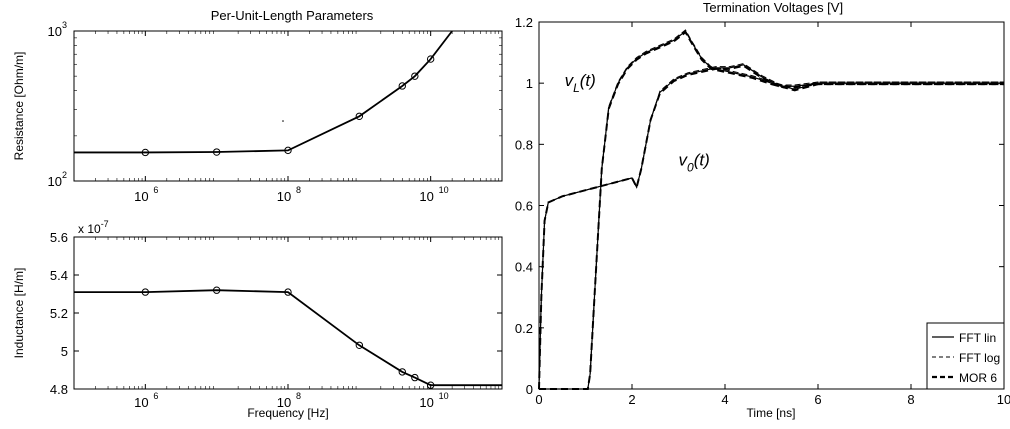 The width and height of the screenshot is (1010, 429). Describe the element at coordinates (64, 25) in the screenshot. I see `y-tick-exponent: 3` at that location.